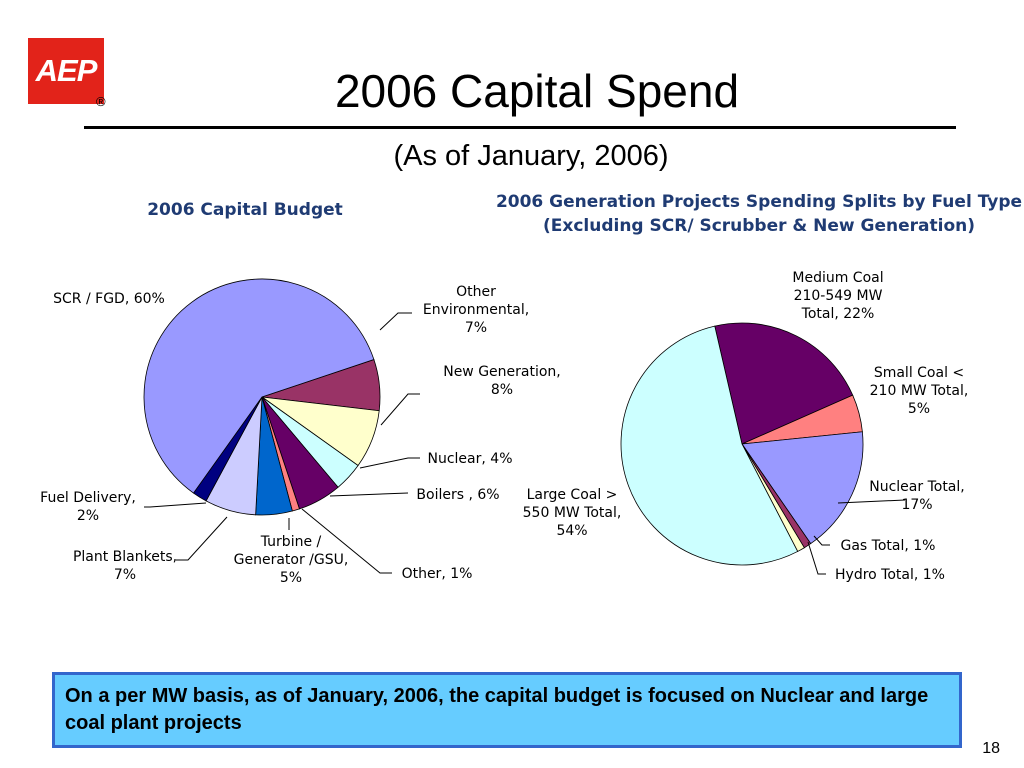 This screenshot has width=1024, height=768. I want to click on pie1-label-0: Other Environmental, 7%, so click(476, 310).